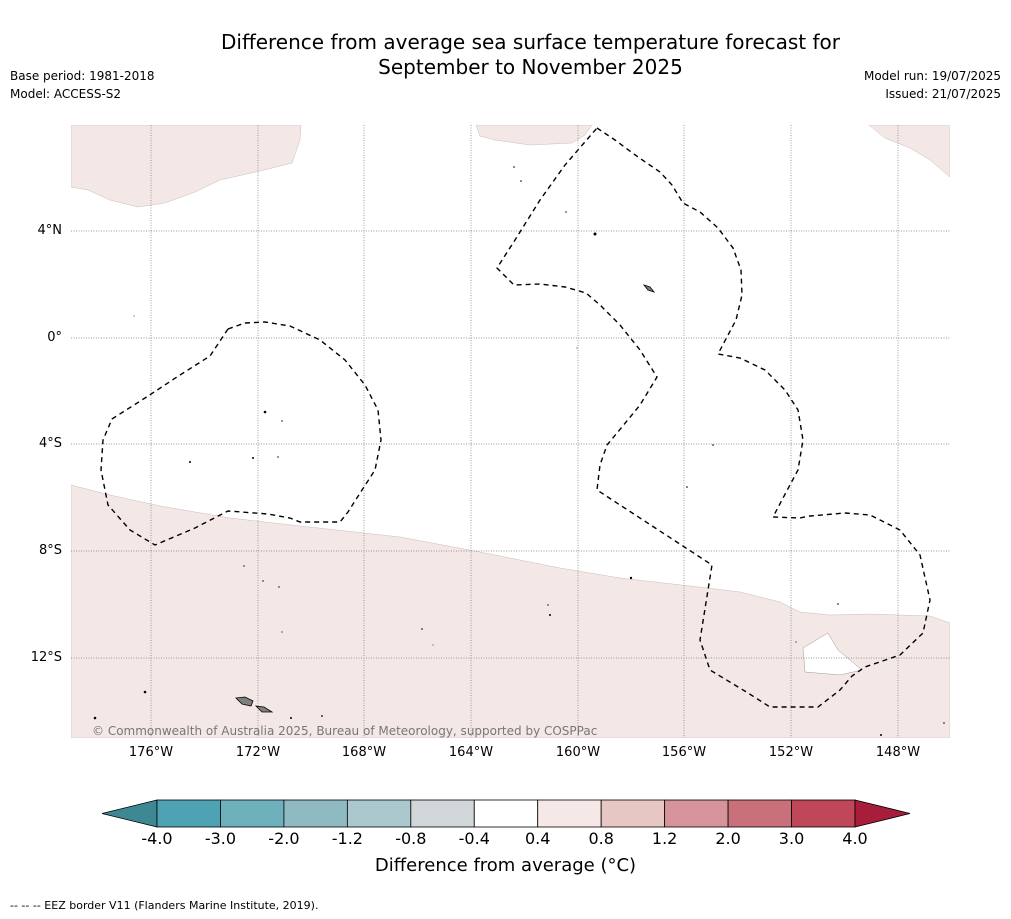  Describe the element at coordinates (82, 76) in the screenshot. I see `base-period: Base period: 1981-2018` at that location.